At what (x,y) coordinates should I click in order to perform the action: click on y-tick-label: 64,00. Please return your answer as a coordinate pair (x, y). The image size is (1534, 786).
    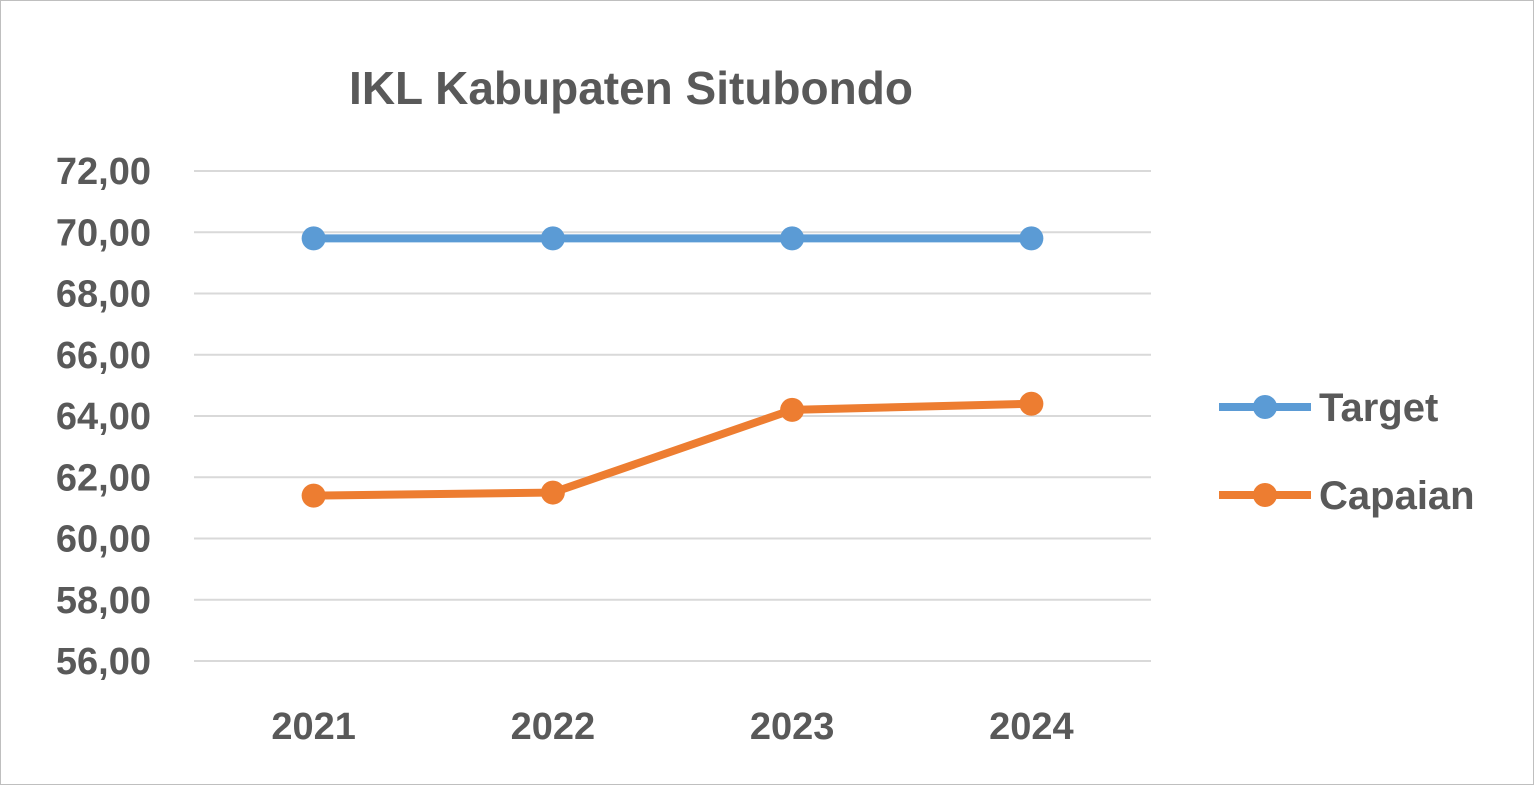
    Looking at the image, I should click on (103, 417).